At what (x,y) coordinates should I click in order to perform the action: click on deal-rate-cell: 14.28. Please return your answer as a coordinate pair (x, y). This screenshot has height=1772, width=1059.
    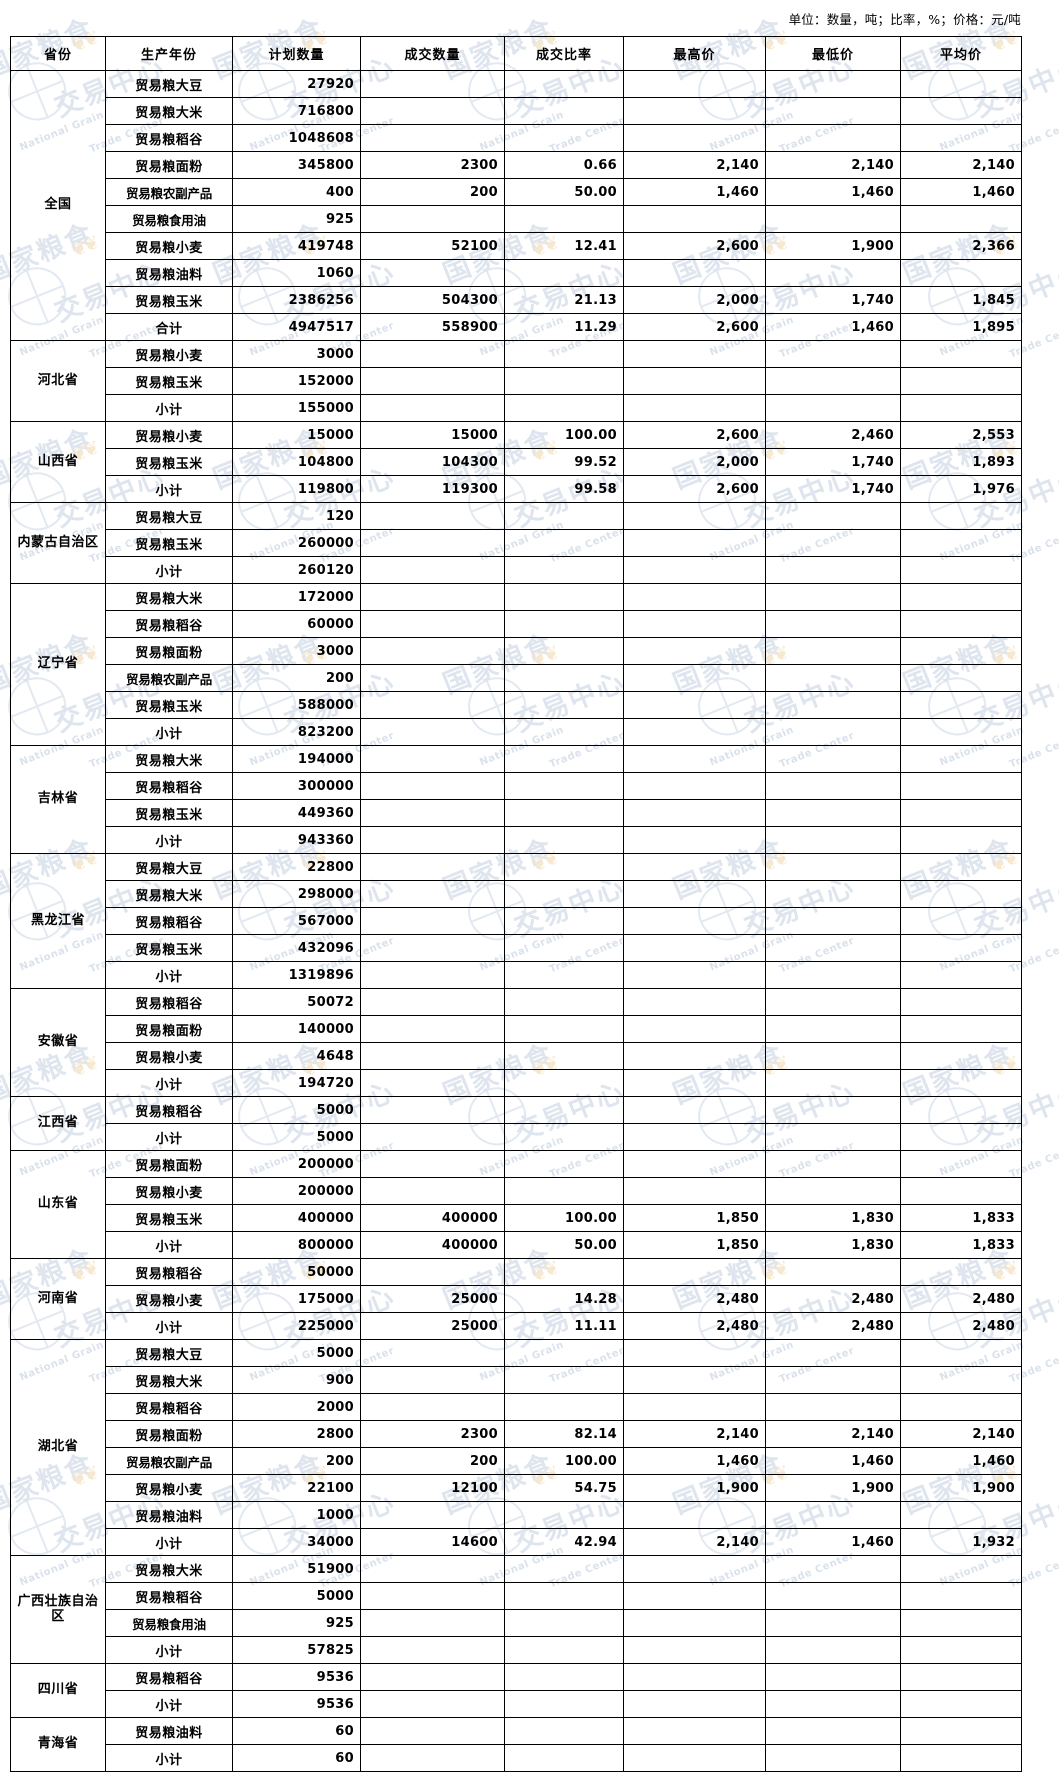
    Looking at the image, I should click on (564, 1299).